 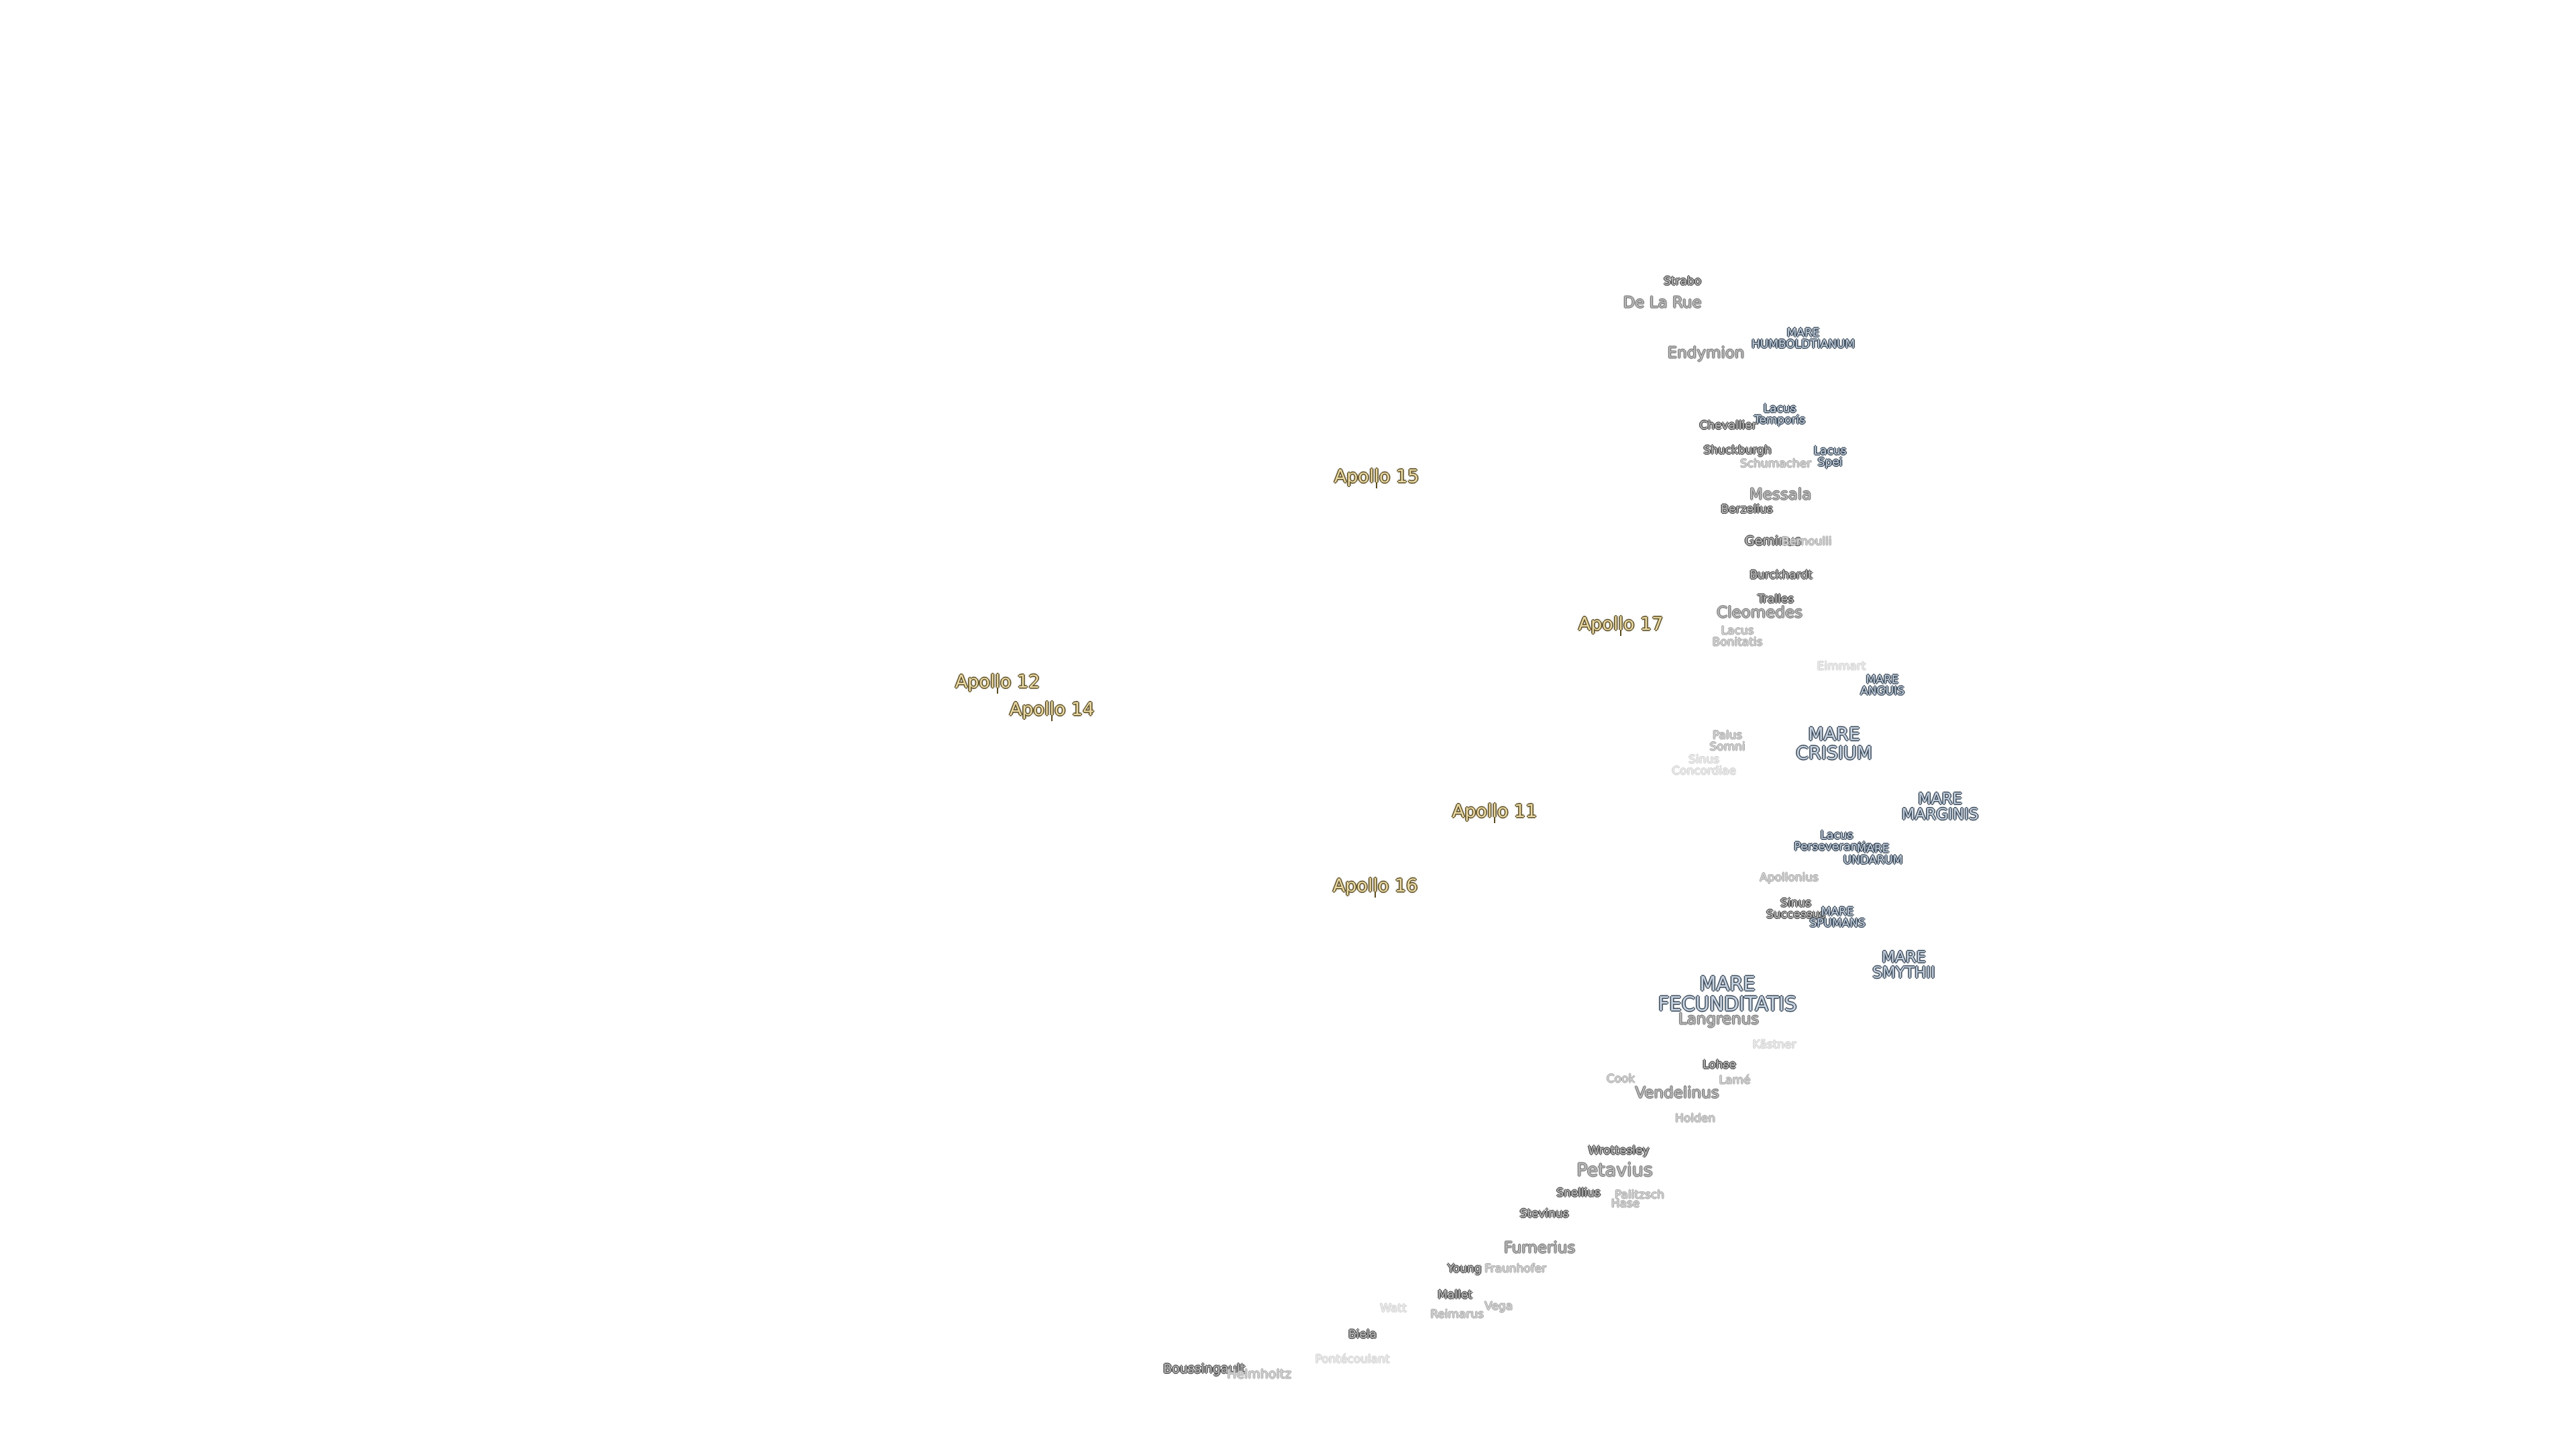 What do you see at coordinates (1737, 450) in the screenshot?
I see `feature-label-shuckburgh: Shuckburgh` at bounding box center [1737, 450].